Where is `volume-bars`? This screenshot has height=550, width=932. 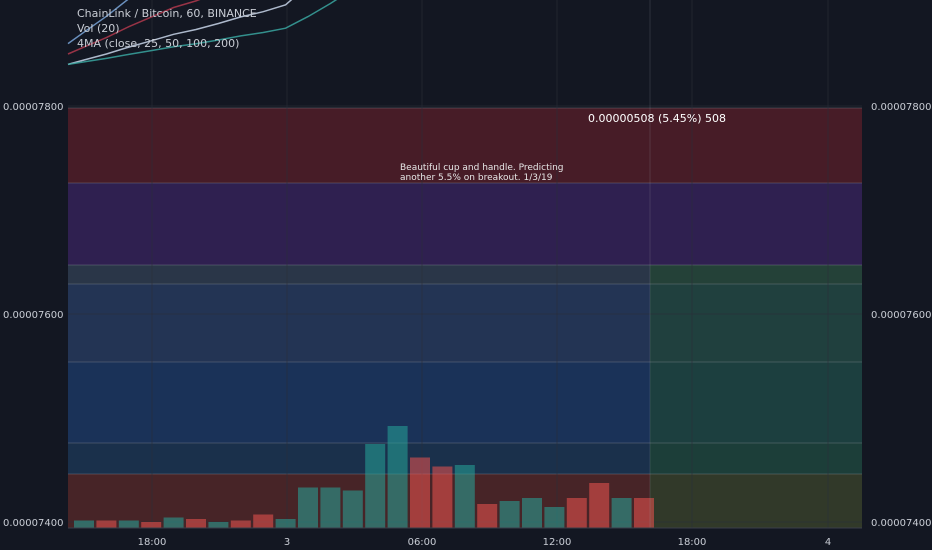
volume-bars is located at coordinates (364, 477).